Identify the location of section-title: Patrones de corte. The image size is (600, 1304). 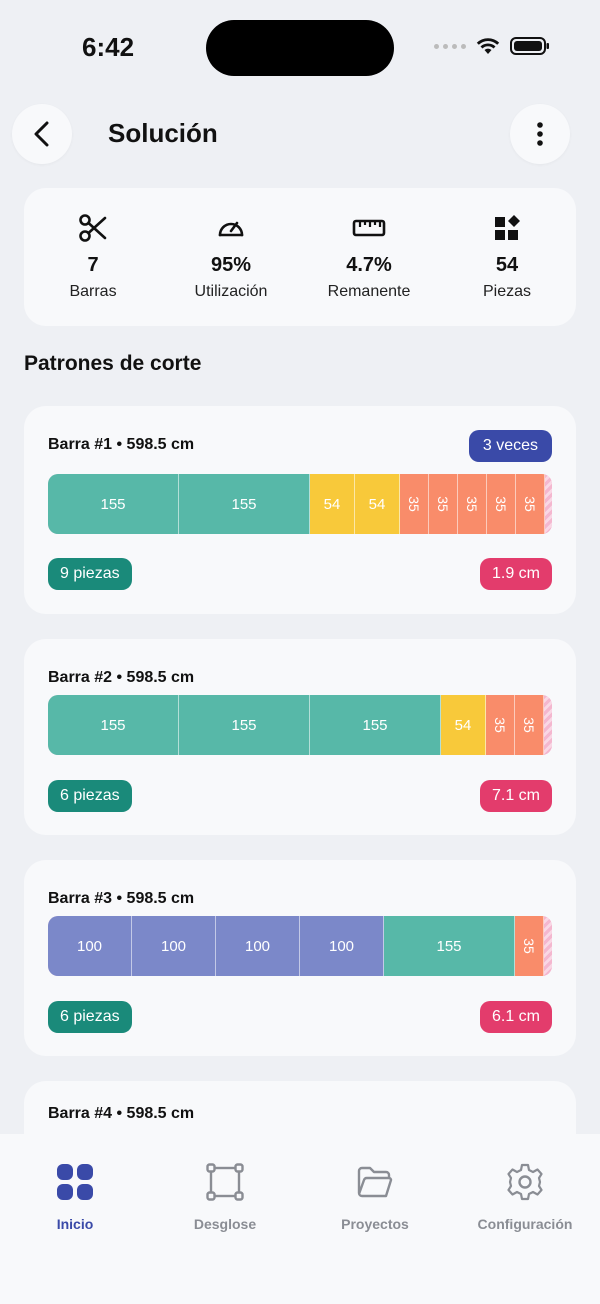
(113, 363).